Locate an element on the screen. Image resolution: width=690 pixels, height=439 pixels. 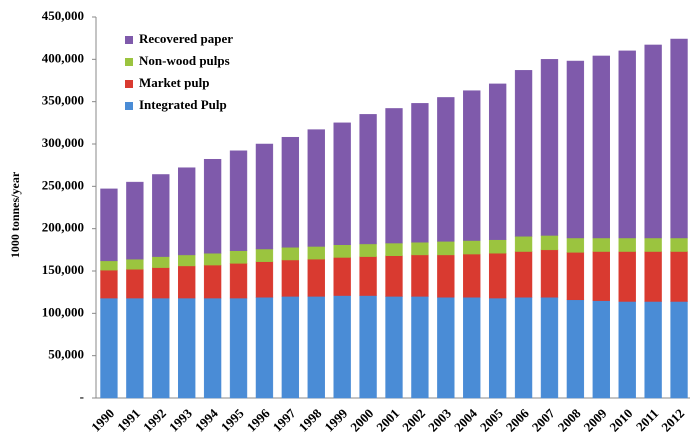
y-tick-label: 150,000 is located at coordinates (63, 269).